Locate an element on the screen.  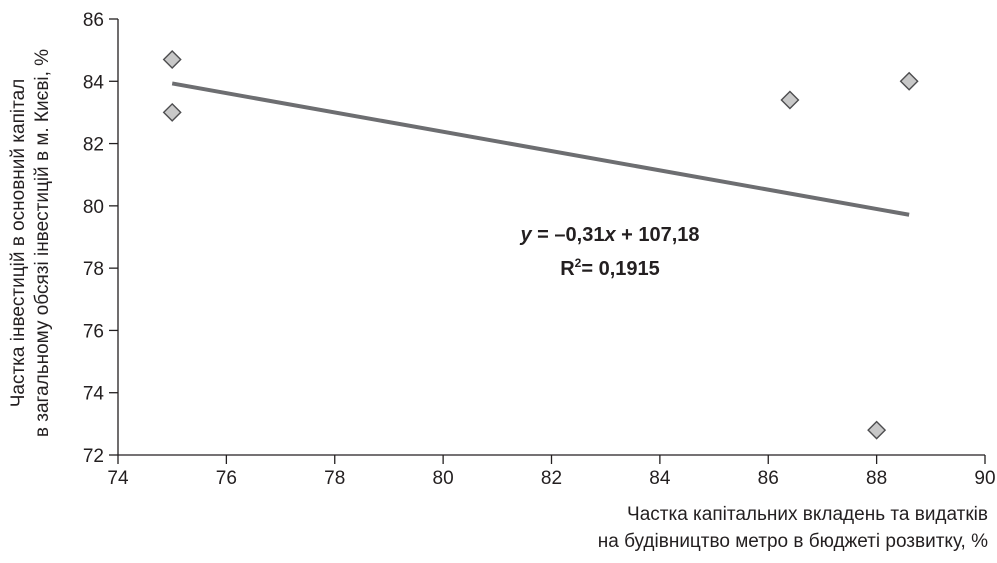
x-tick-label: 86 is located at coordinates (768, 478).